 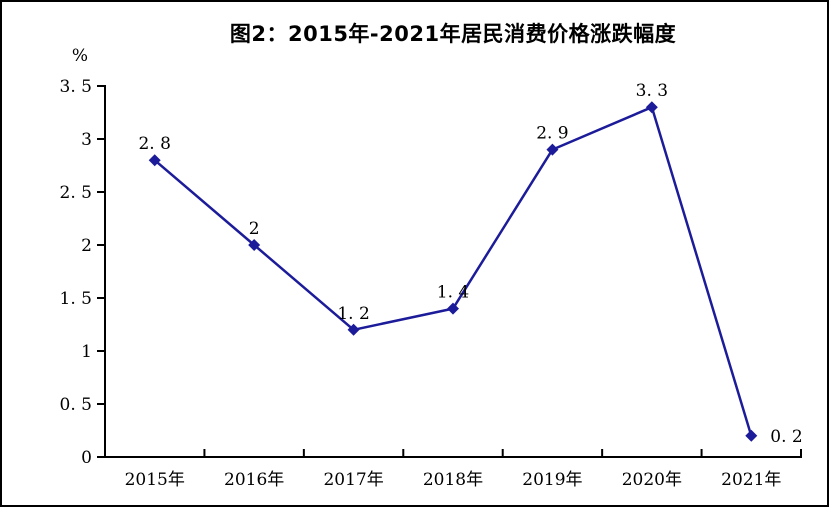 I want to click on y-axis-tick-label: 1, so click(x=86, y=352).